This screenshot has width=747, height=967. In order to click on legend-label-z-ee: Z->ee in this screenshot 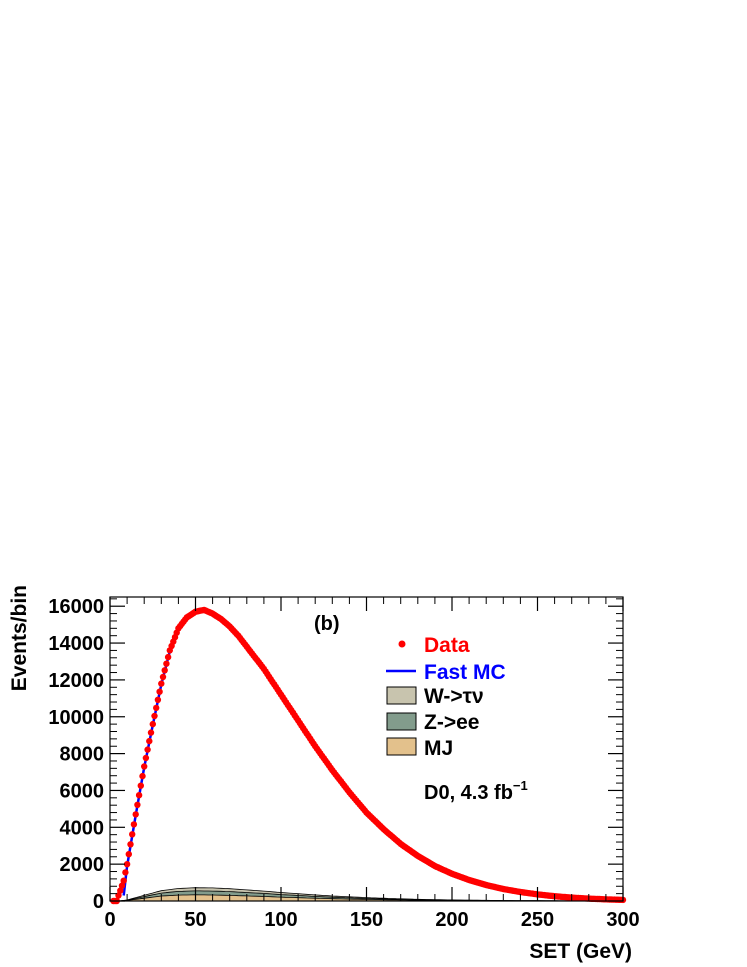, I will do `click(451, 722)`.